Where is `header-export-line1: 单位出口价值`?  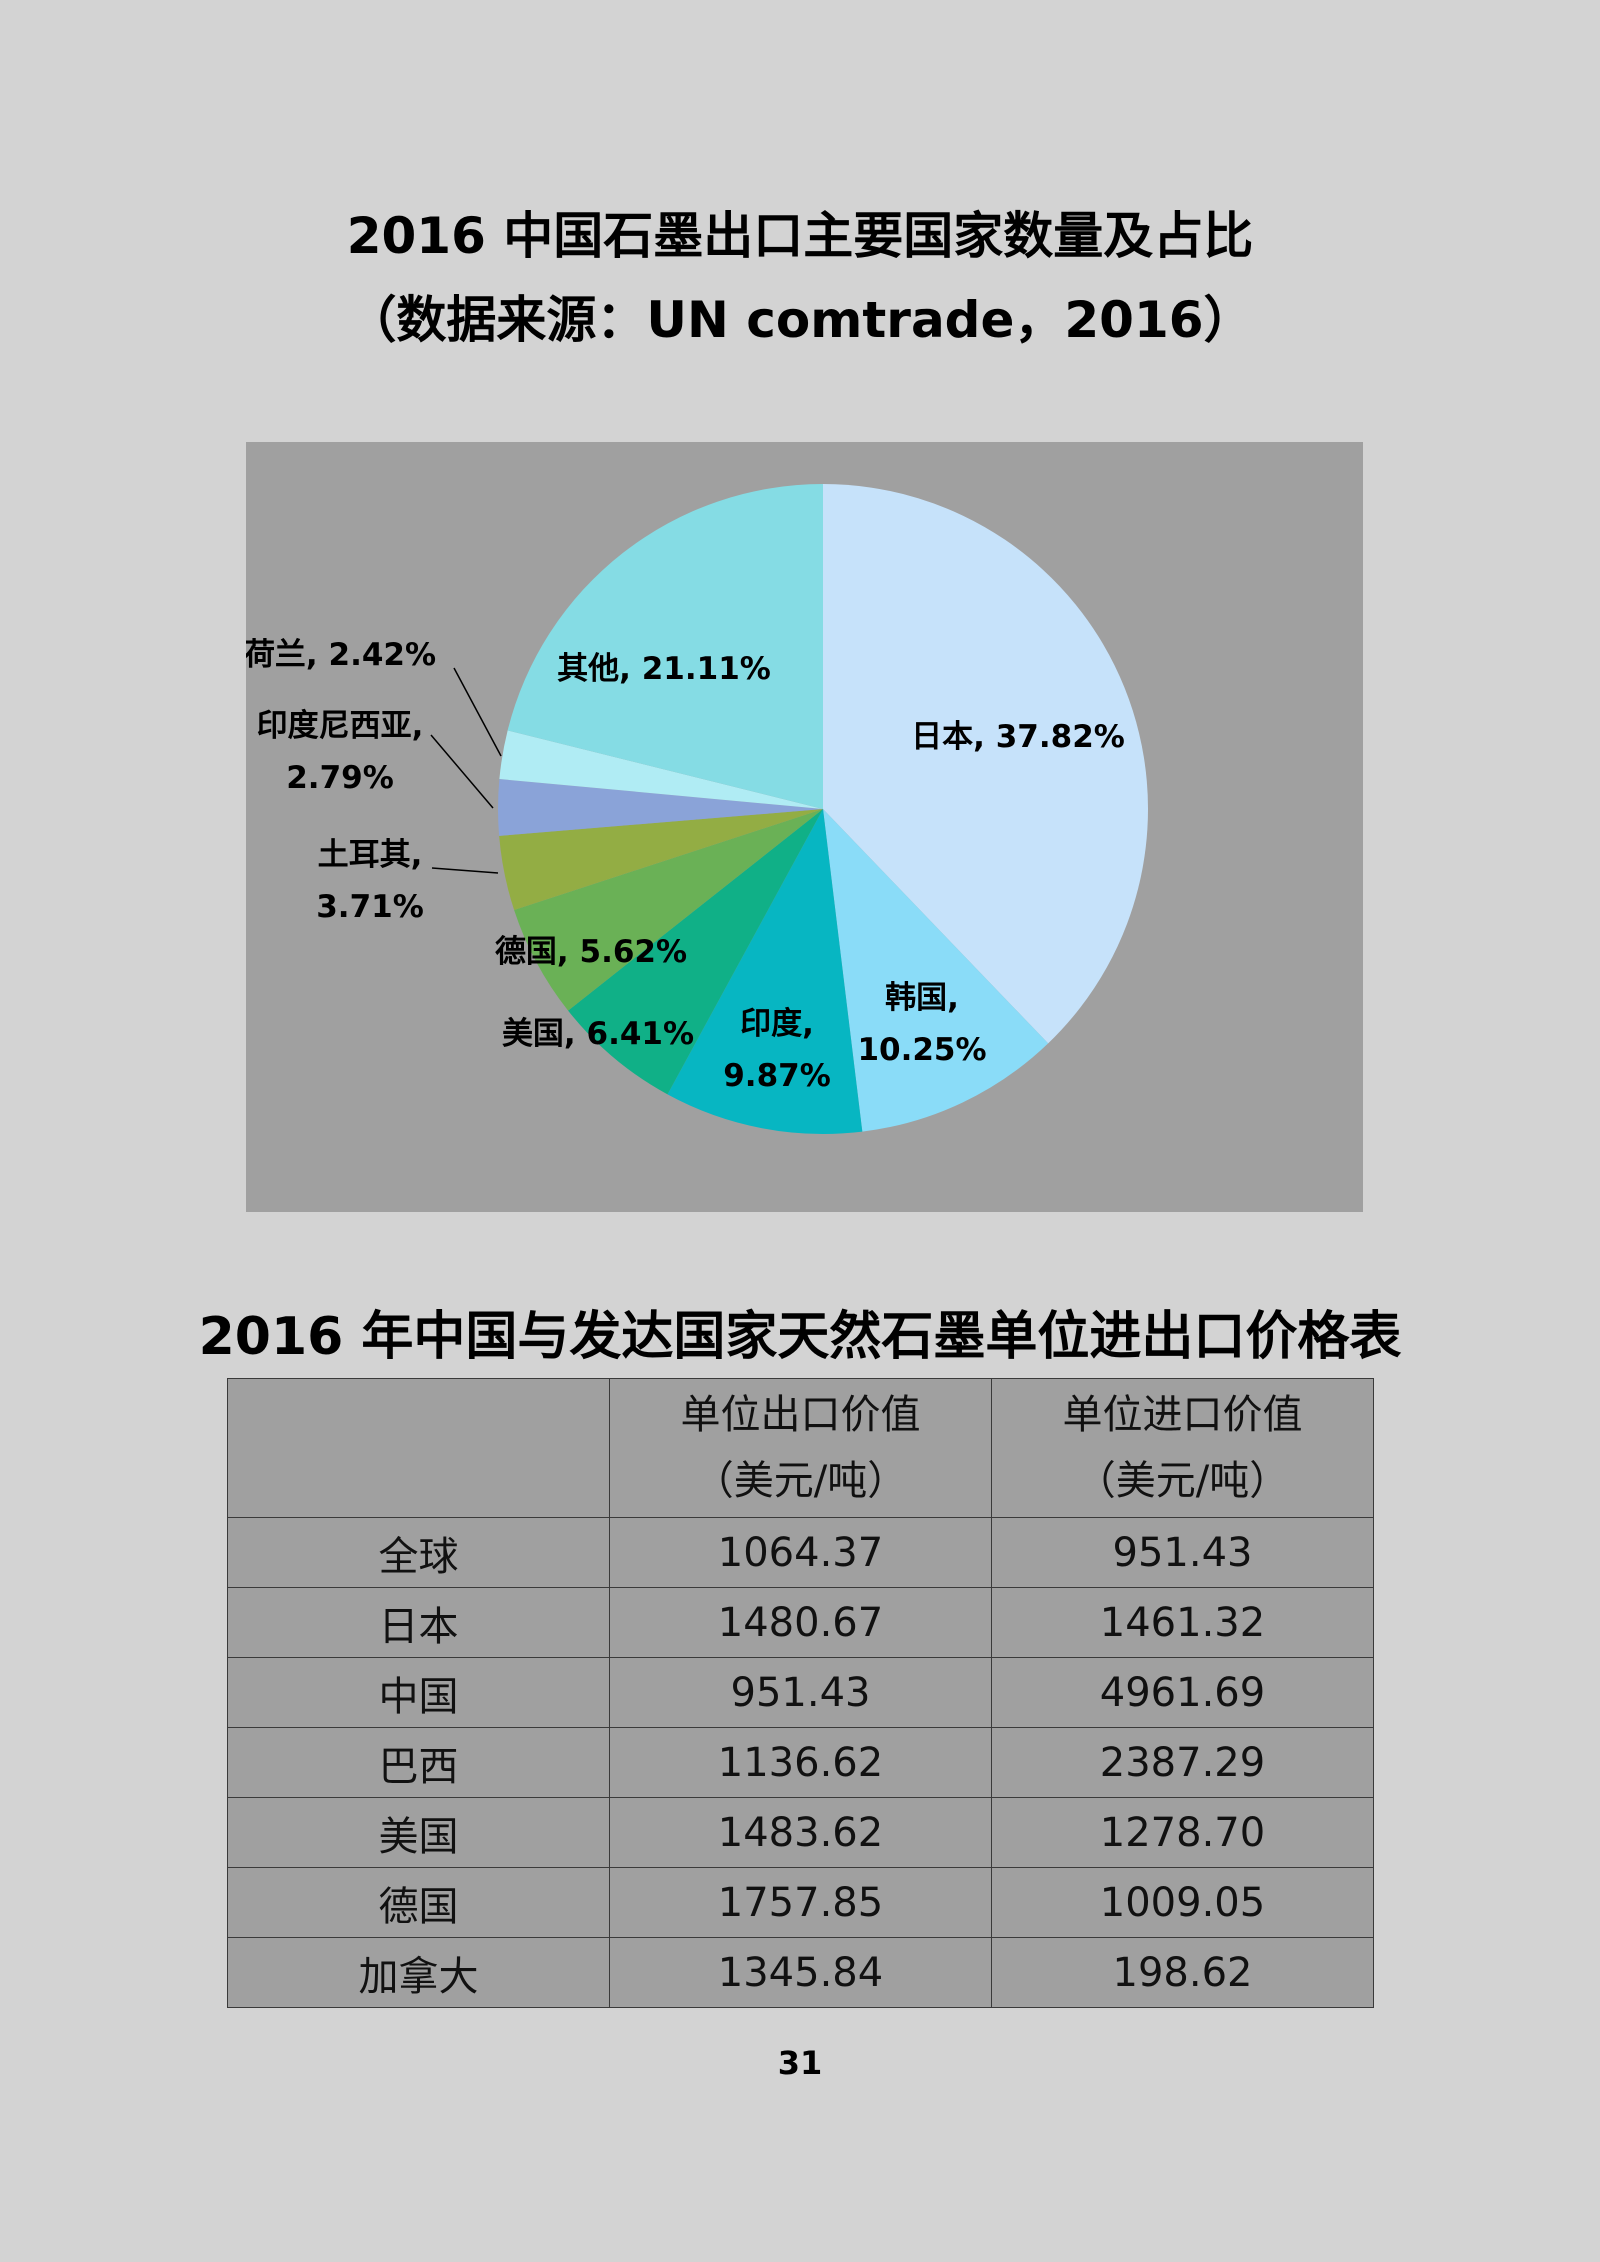 header-export-line1: 单位出口价值 is located at coordinates (800, 1415).